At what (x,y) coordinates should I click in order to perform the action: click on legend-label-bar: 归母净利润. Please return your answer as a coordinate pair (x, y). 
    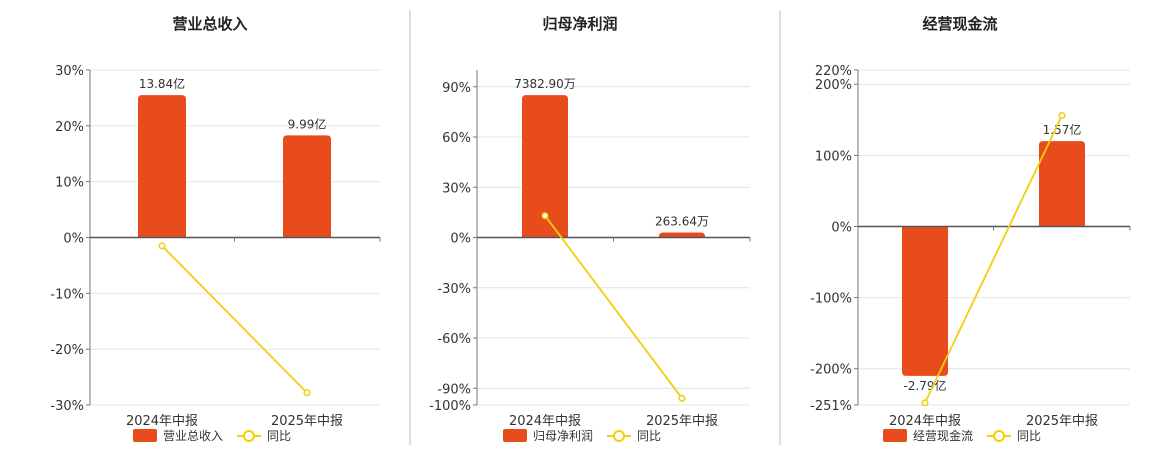
    Looking at the image, I should click on (563, 436).